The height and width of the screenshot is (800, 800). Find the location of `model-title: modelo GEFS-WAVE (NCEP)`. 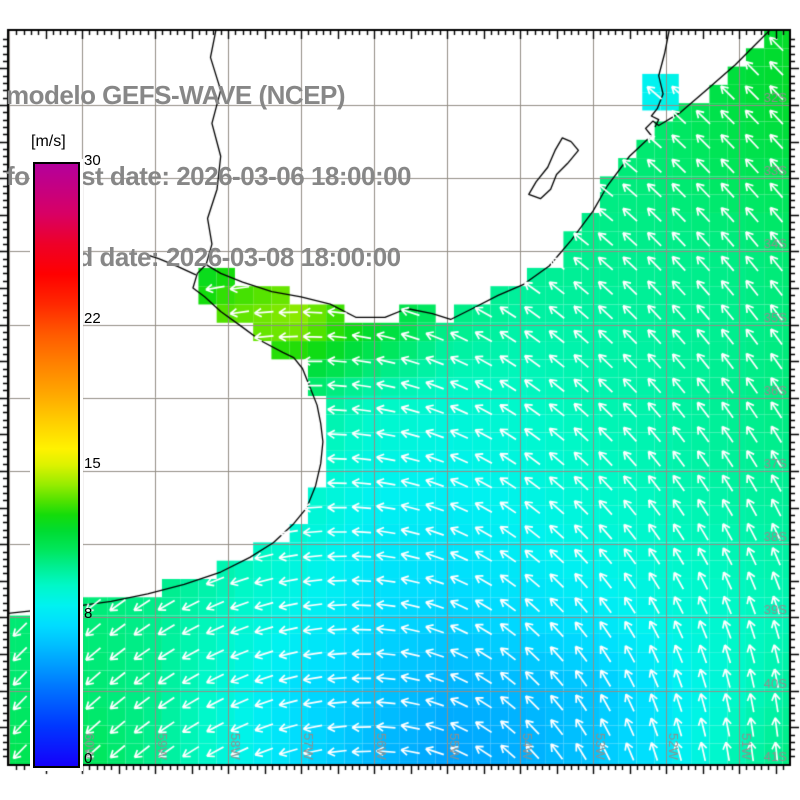

model-title: modelo GEFS-WAVE (NCEP) is located at coordinates (176, 95).